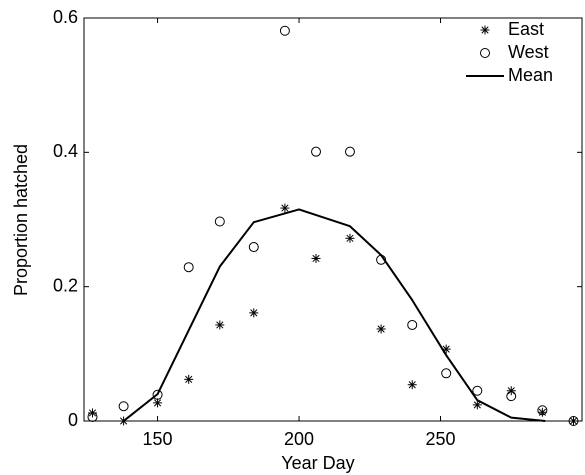  I want to click on legend-label: Mean, so click(530, 75).